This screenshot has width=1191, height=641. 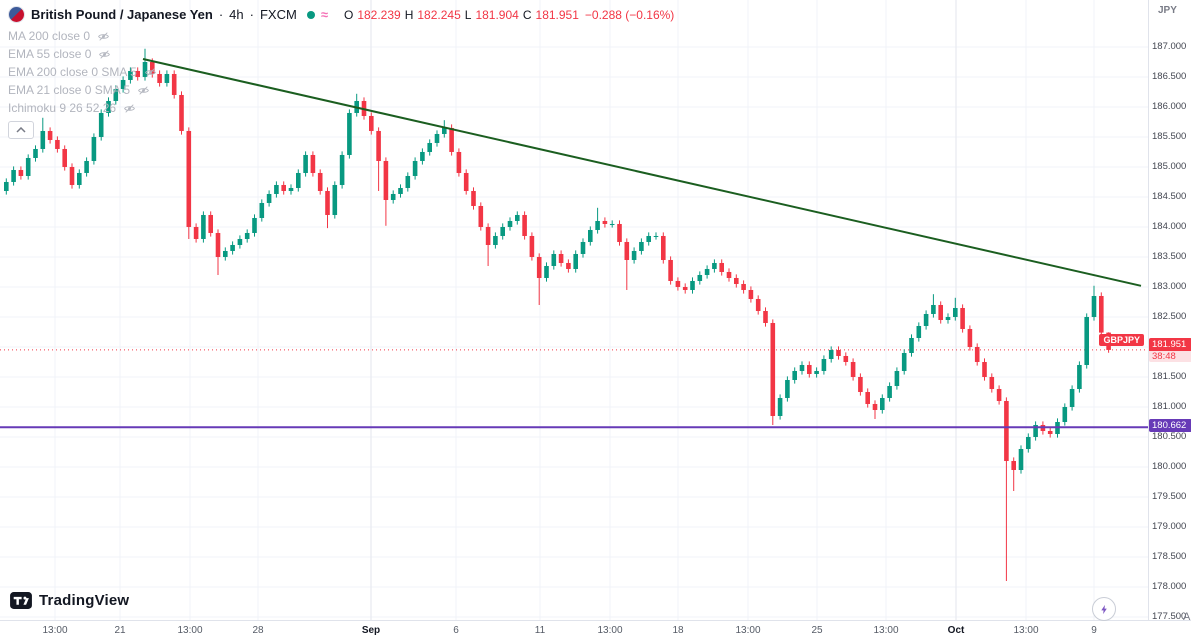 What do you see at coordinates (1169, 556) in the screenshot?
I see `price-tick-label: 178.500` at bounding box center [1169, 556].